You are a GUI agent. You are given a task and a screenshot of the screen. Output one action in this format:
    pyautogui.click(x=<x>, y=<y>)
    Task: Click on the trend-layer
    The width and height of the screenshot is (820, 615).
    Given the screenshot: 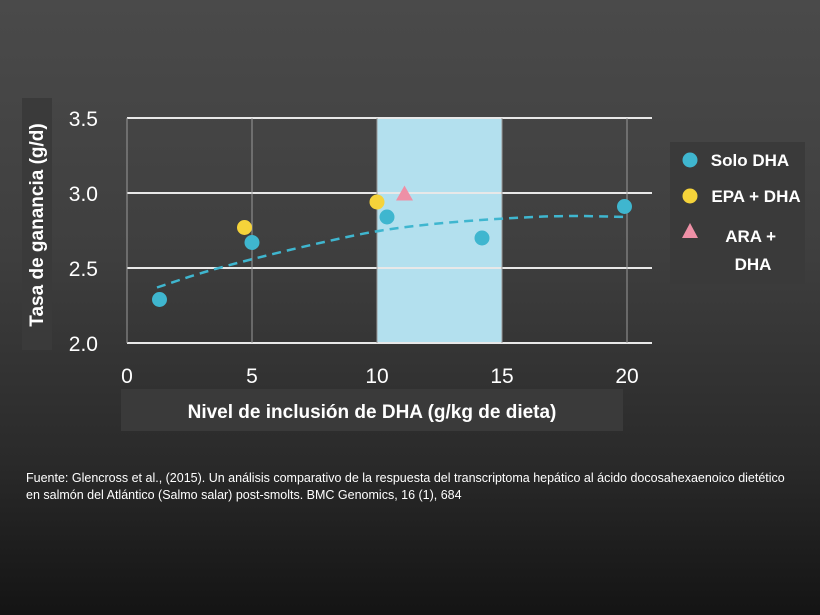 What is the action you would take?
    pyautogui.click(x=392, y=251)
    